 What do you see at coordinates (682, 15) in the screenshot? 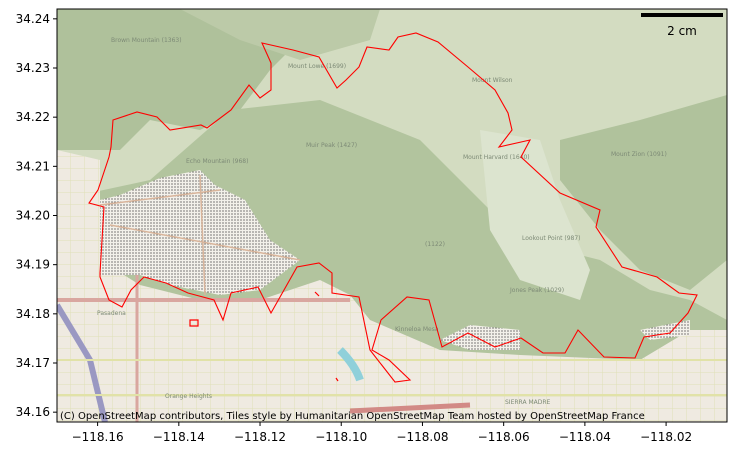
I see `scale-bar` at bounding box center [682, 15].